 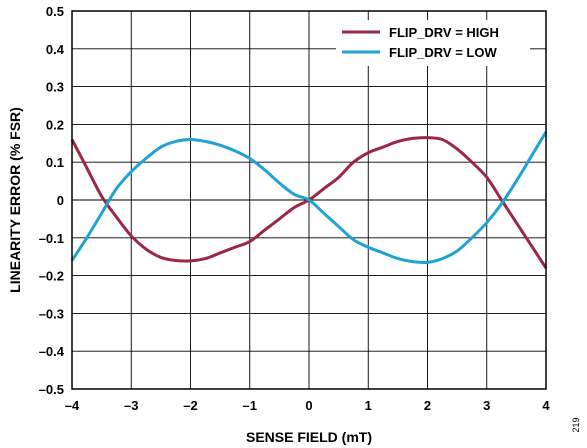 What do you see at coordinates (250, 405) in the screenshot?
I see `x-tick-label: –1` at bounding box center [250, 405].